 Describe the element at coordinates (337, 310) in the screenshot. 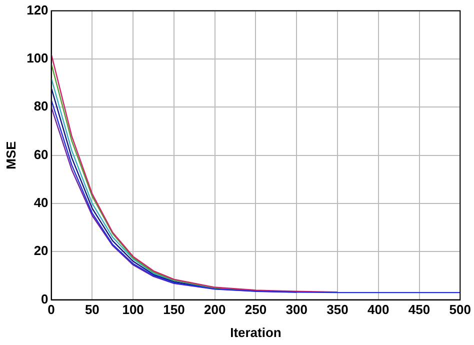

I see `x-tick-label: 350` at that location.